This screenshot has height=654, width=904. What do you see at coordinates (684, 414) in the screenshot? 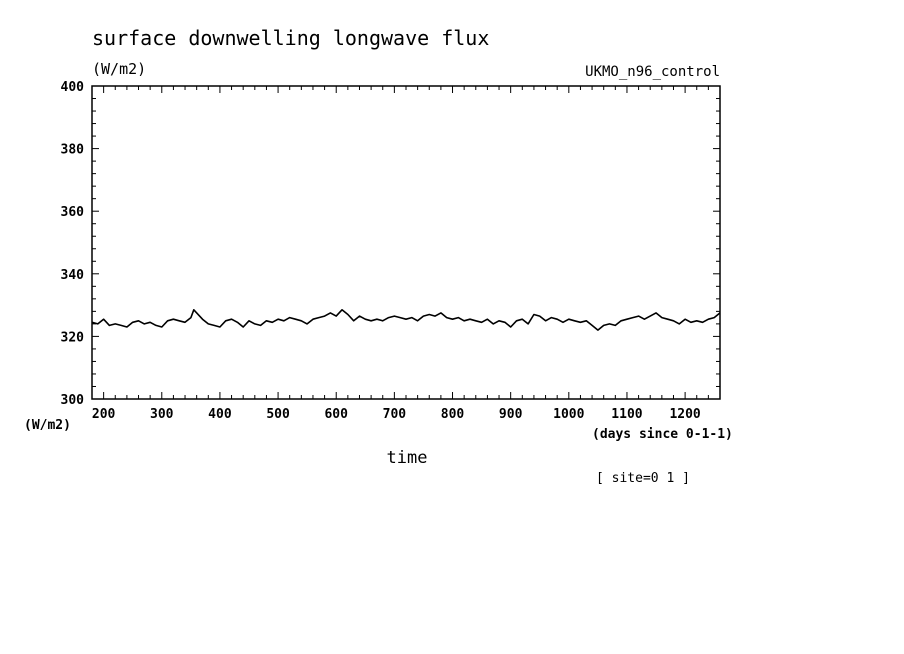
I see `x-tick-label: 1200` at bounding box center [684, 414].